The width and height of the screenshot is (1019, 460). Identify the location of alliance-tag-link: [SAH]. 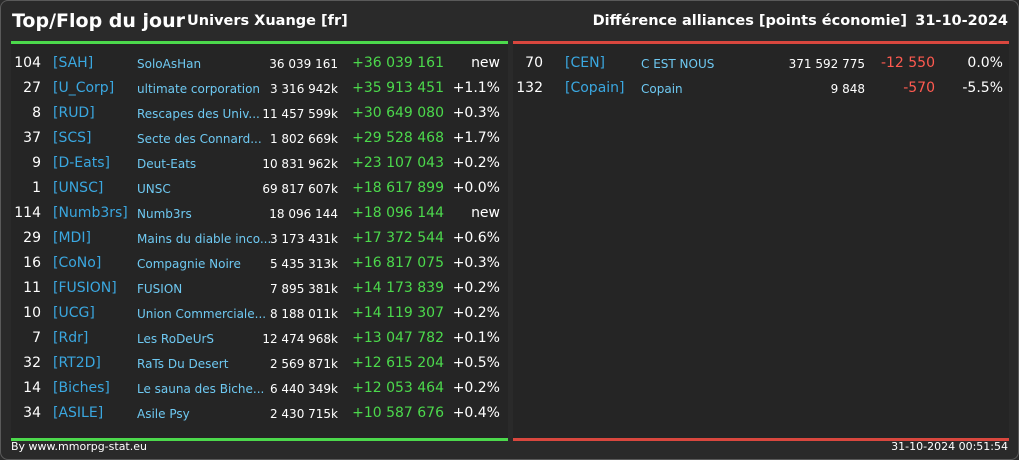
(73, 63).